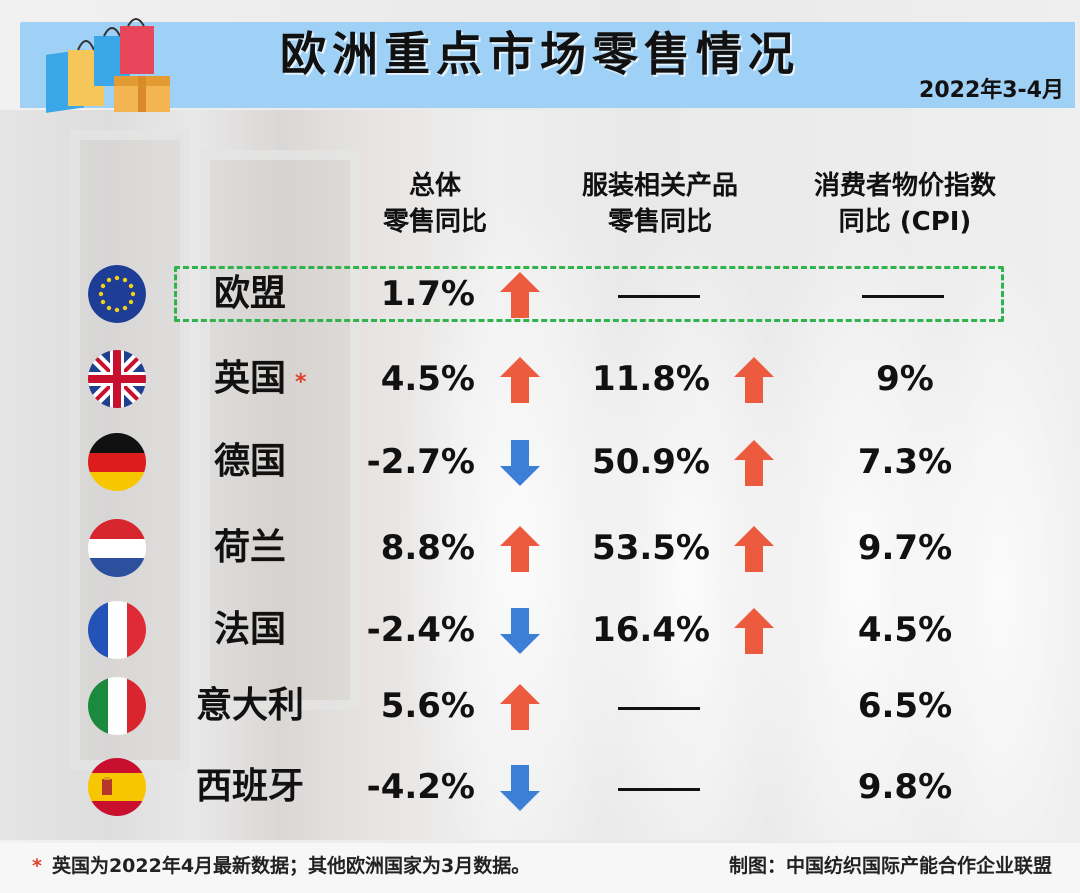  I want to click on eu-flag-icon, so click(117, 294).